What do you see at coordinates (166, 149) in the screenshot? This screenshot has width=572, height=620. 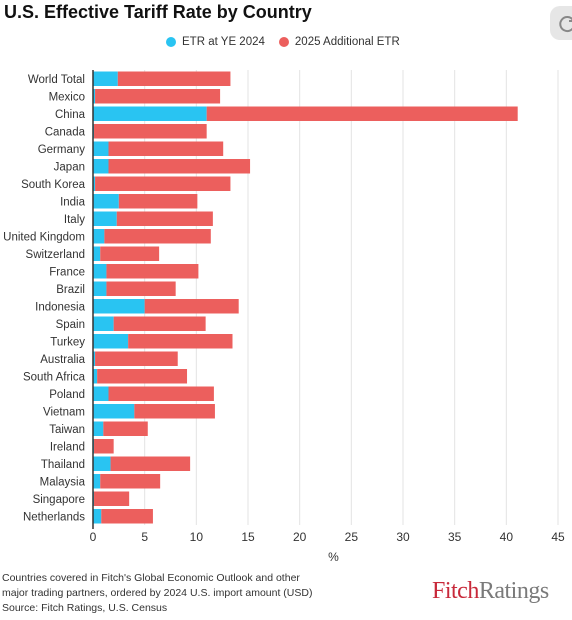 I see `bar-germany-additional-2025` at bounding box center [166, 149].